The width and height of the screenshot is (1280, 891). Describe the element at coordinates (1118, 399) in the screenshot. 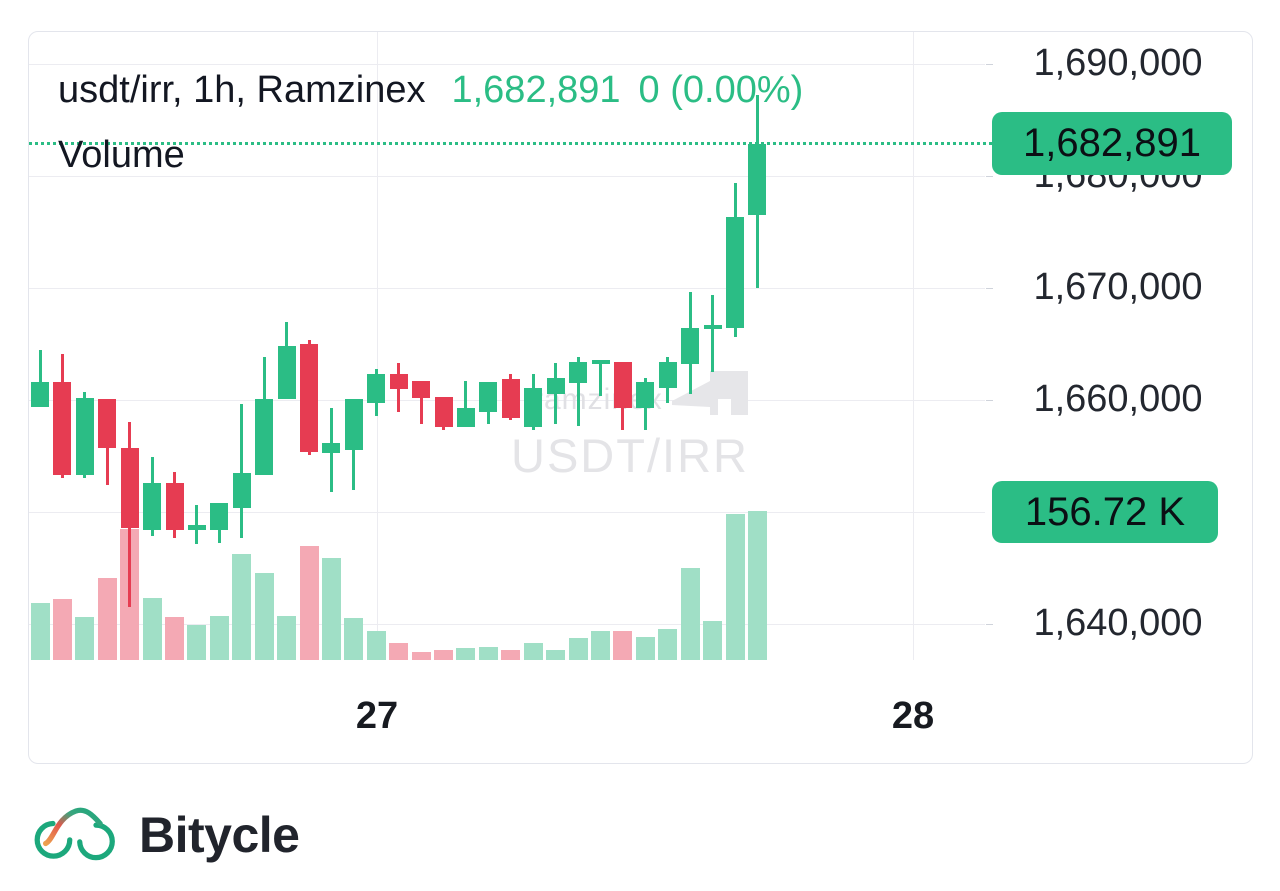

I see `price-axis-label: 1,660,000` at that location.